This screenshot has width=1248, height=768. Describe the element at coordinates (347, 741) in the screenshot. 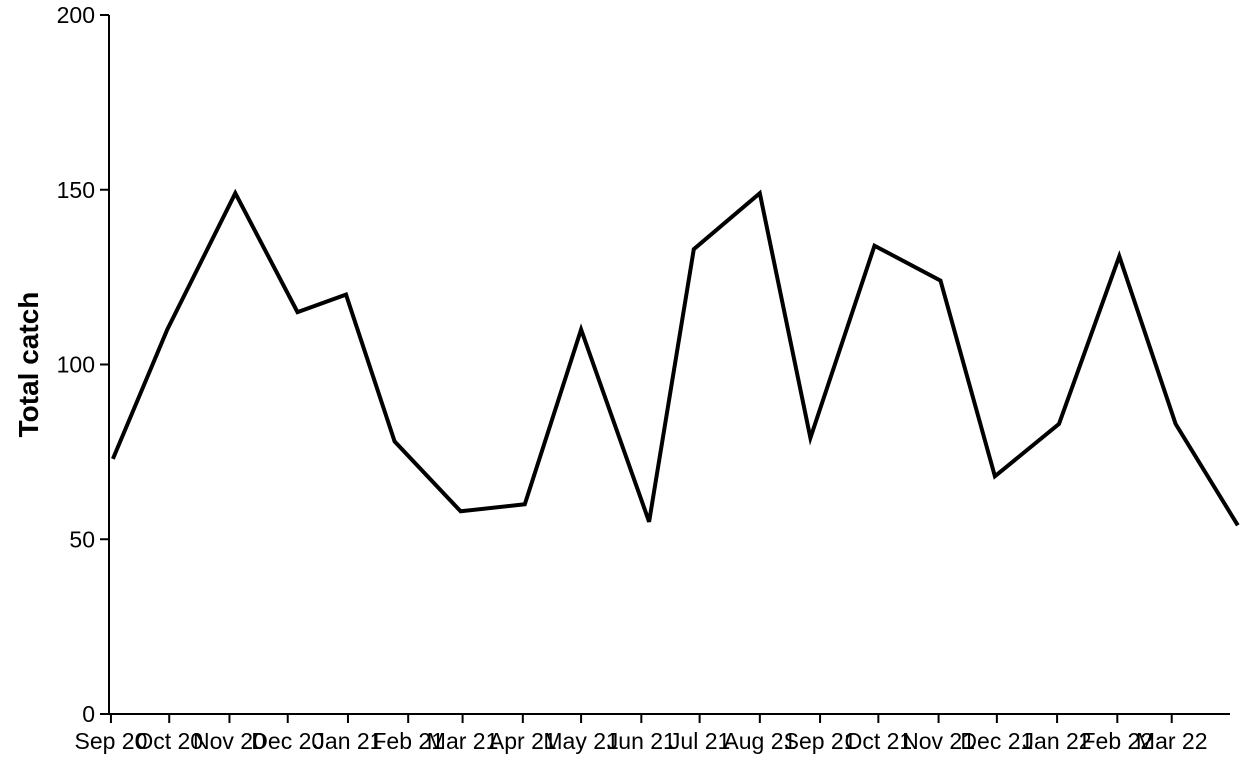

I see `x-tick-label: Jan 21` at that location.